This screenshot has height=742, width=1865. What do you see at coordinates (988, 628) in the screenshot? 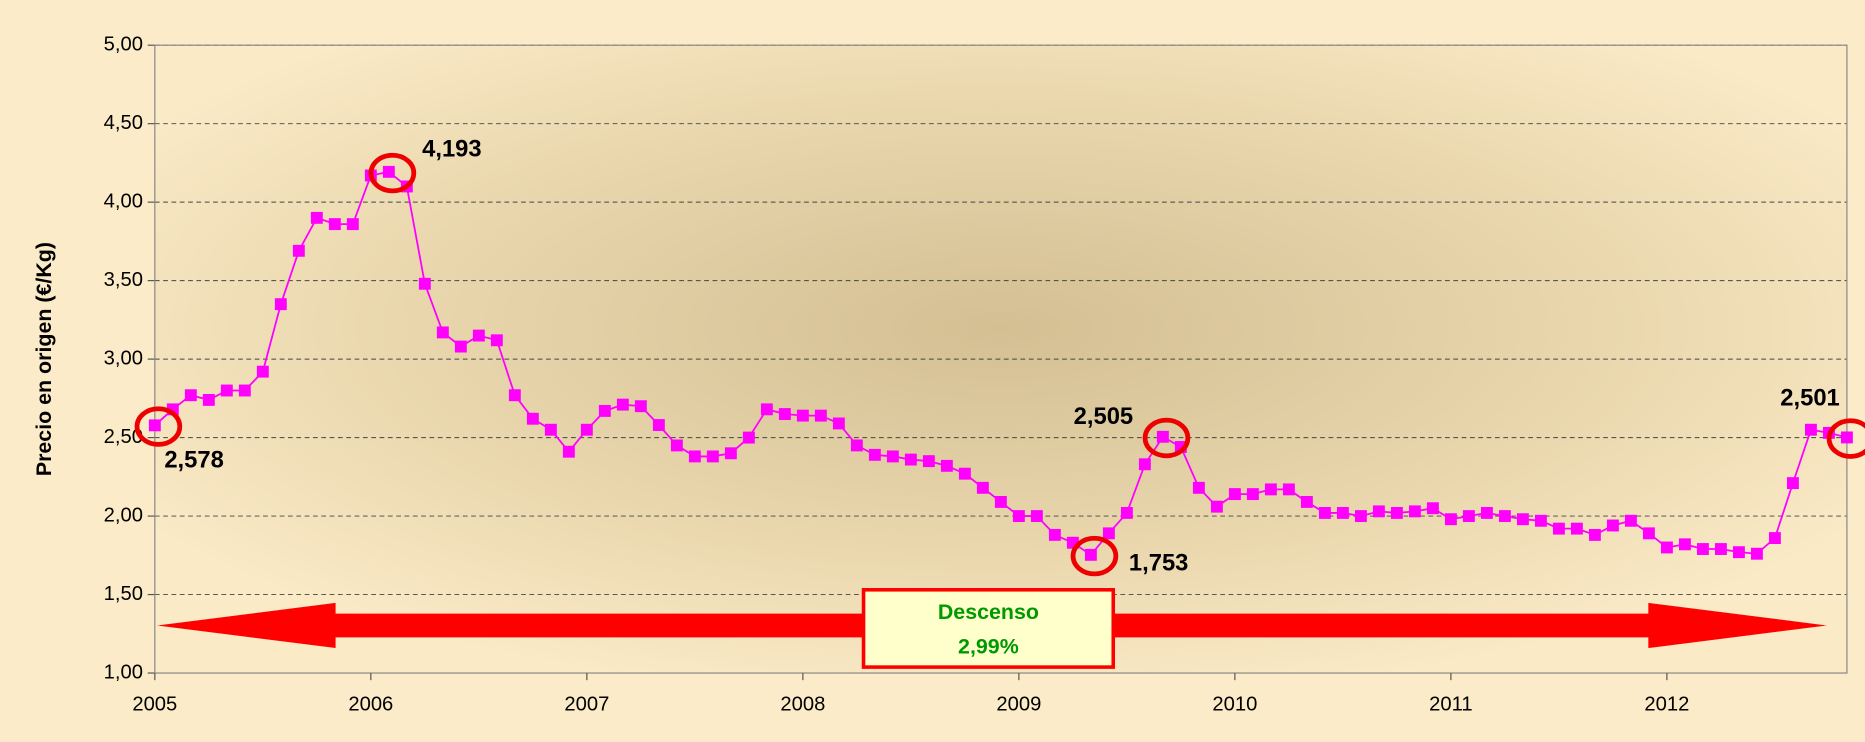
I see `annotation-box` at bounding box center [988, 628].